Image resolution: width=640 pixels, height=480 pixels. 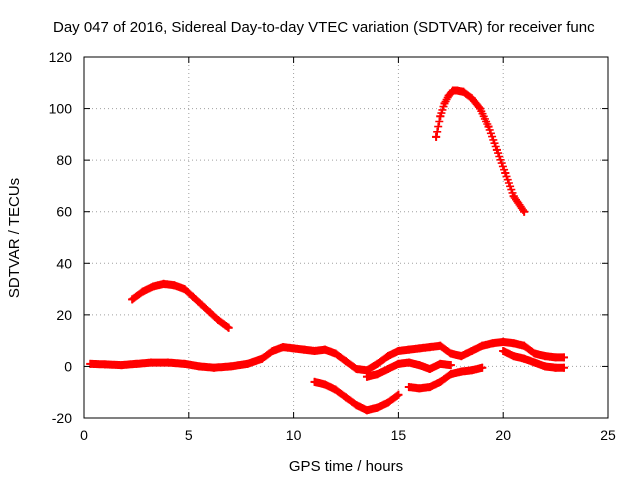 I want to click on x-tick-label: 25, so click(x=608, y=435).